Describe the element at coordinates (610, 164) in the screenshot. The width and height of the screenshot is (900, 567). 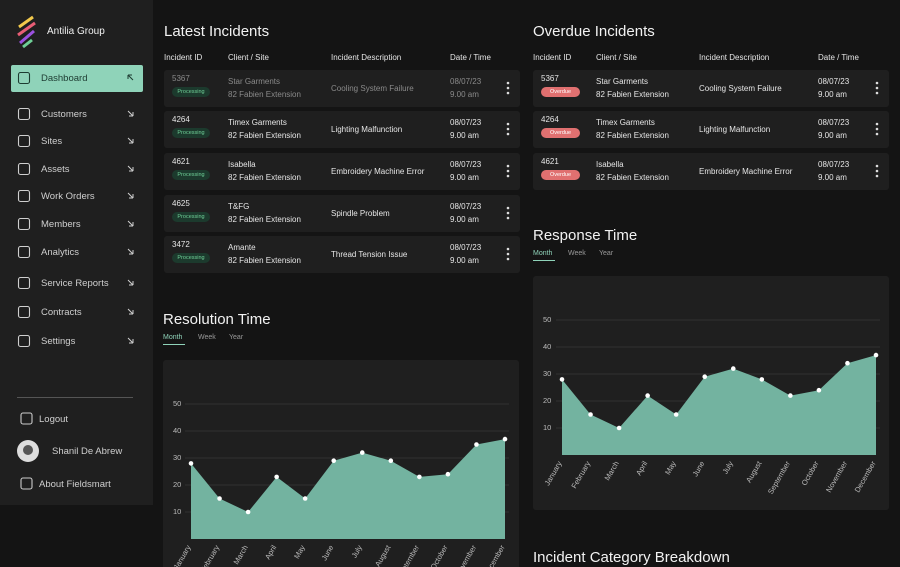
I see `client-name: Isabella` at that location.